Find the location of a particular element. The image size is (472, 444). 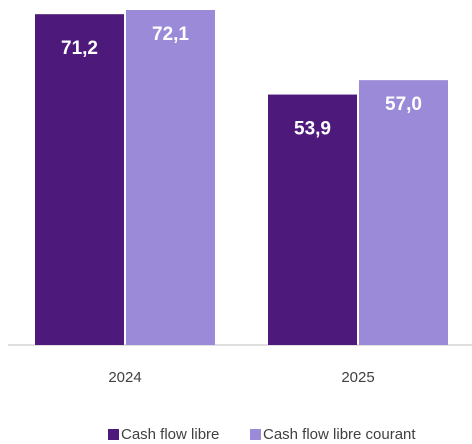

value-label: 53,9 is located at coordinates (312, 129).